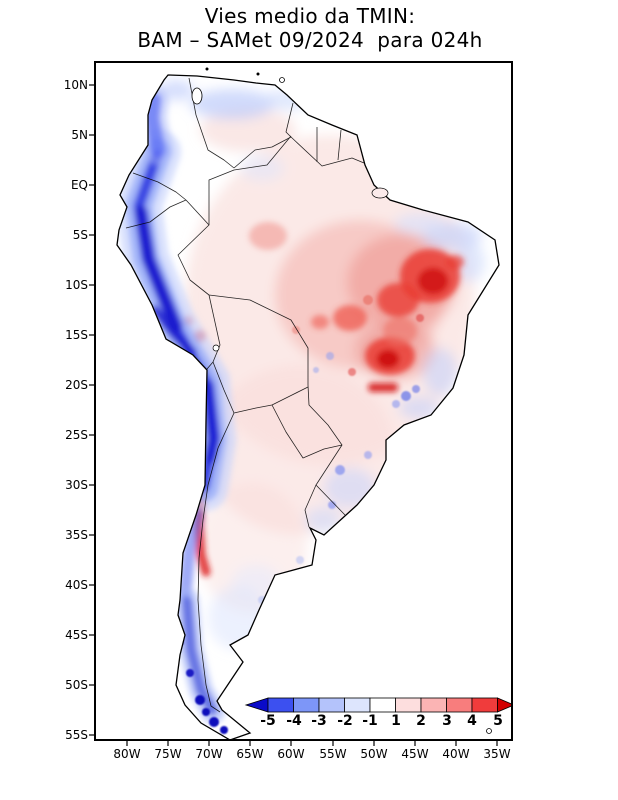  Describe the element at coordinates (76, 585) in the screenshot. I see `y-tick-label: 40S` at that location.